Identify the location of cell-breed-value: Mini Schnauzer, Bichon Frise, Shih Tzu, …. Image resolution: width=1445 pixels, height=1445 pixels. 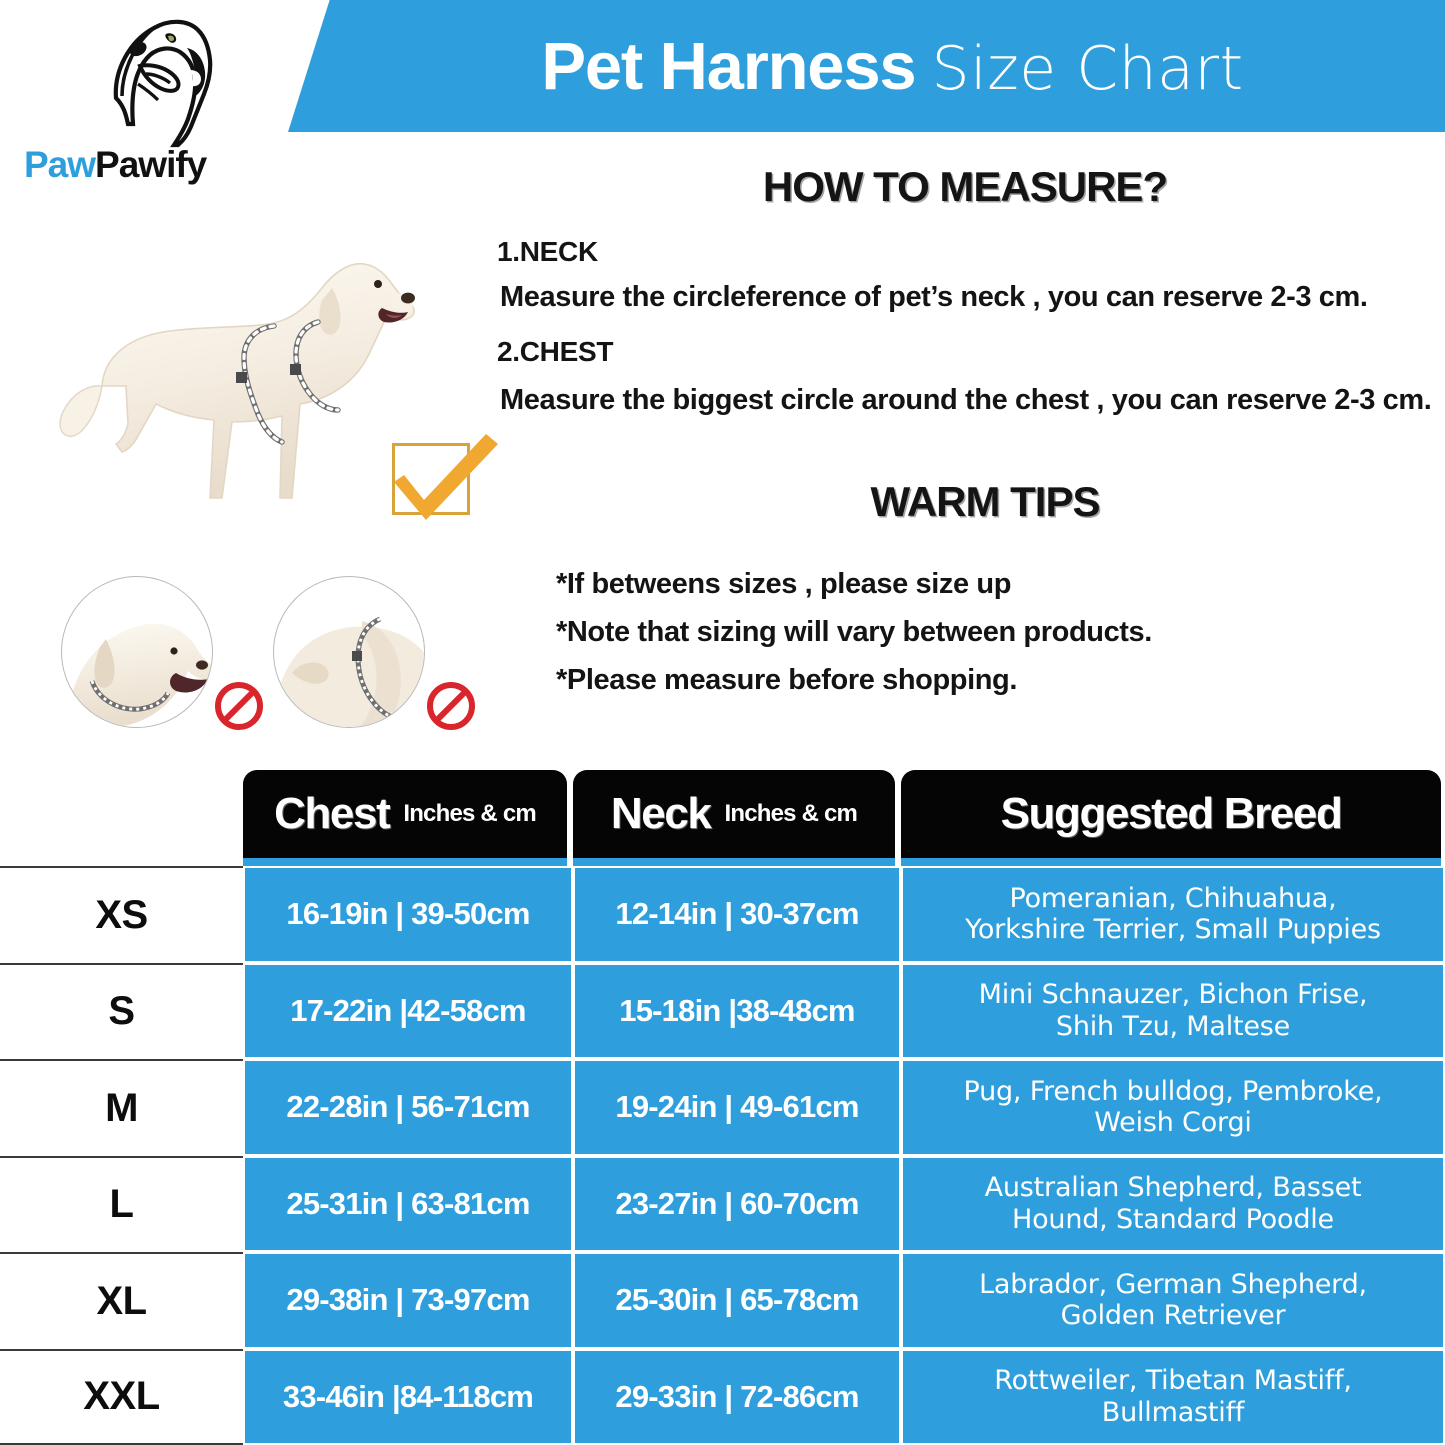
(1173, 1010).